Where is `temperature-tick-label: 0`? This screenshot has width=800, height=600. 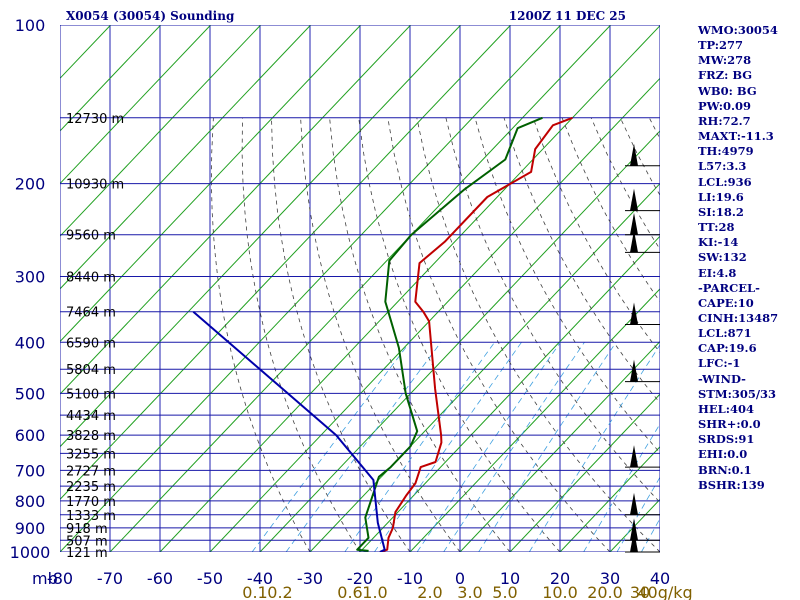
temperature-tick-label: 0 is located at coordinates (460, 578).